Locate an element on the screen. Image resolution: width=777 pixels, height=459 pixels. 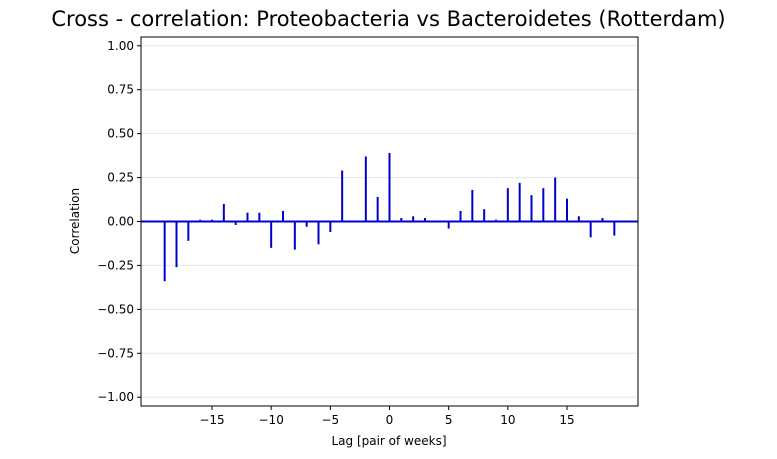
y-axis-label: Correlation is located at coordinates (75, 221).